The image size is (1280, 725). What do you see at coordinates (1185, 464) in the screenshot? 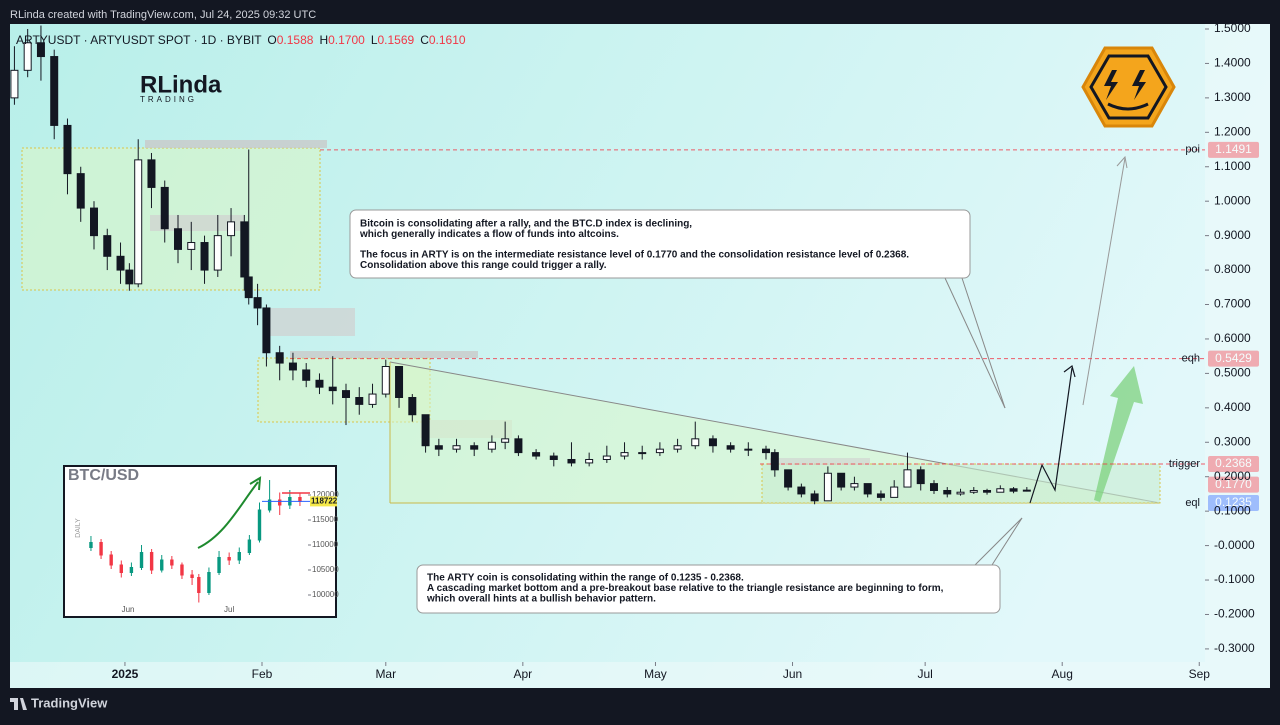
I see `level-name: trigger` at bounding box center [1185, 464].